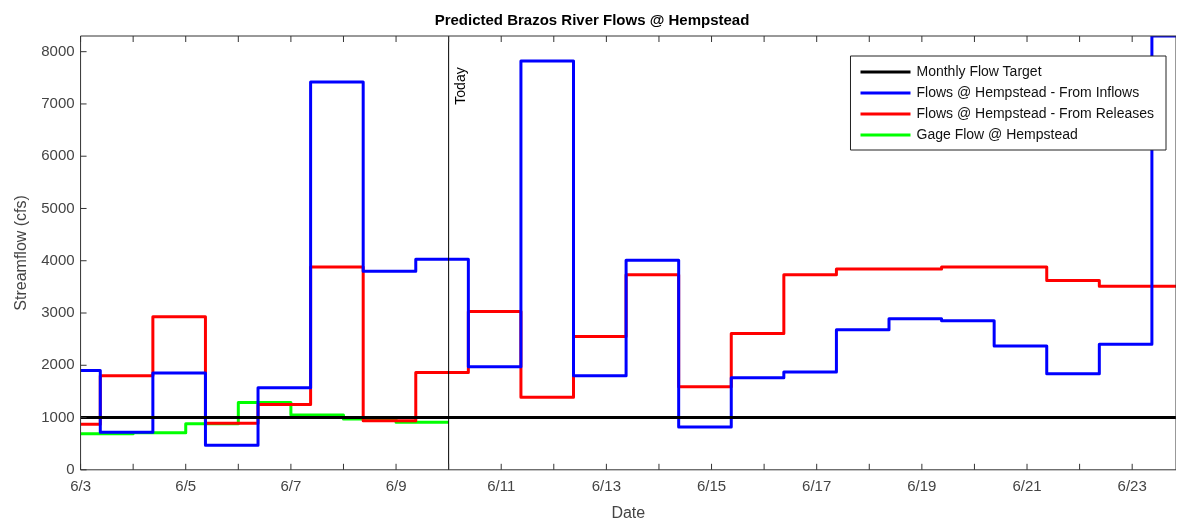 This screenshot has width=1184, height=531. I want to click on x-tick-label: 6/7, so click(291, 485).